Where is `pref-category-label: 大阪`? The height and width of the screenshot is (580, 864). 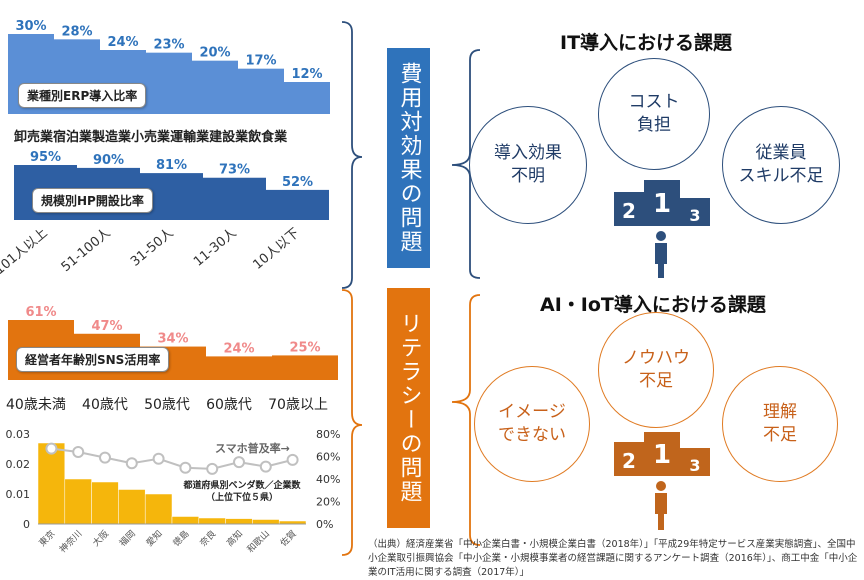 pref-category-label: 大阪 is located at coordinates (100, 538).